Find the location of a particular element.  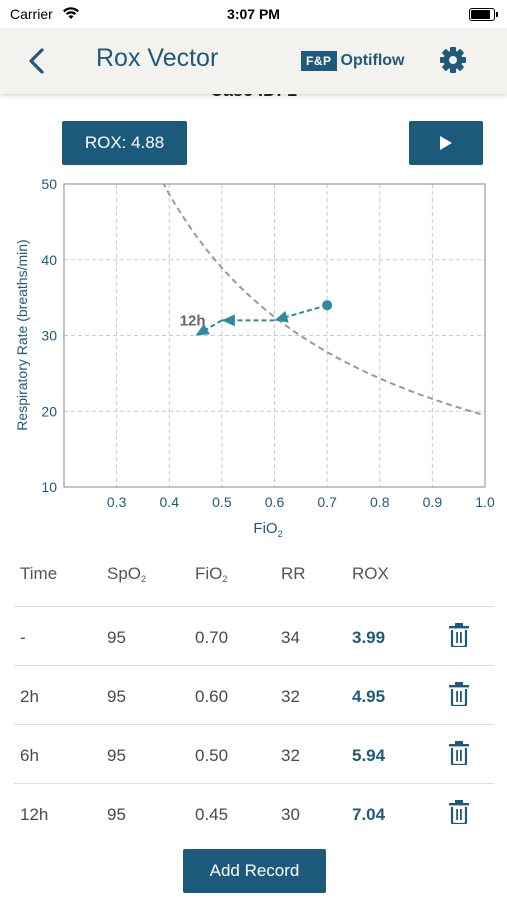

cell-rr: 34 is located at coordinates (290, 637).